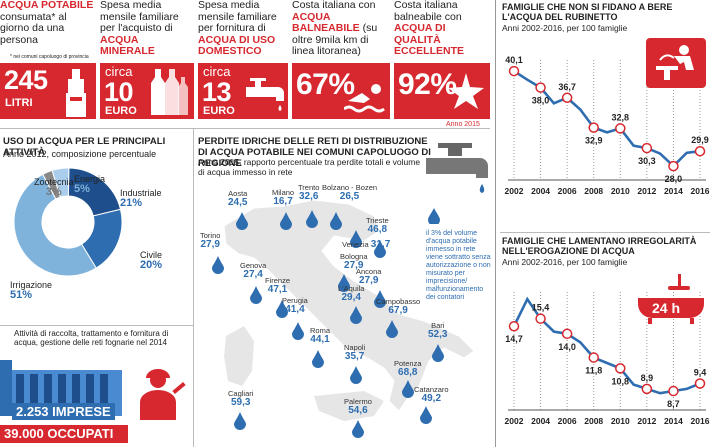 This screenshot has width=710, height=447. Describe the element at coordinates (48, 91) in the screenshot. I see `stat-value-box: 245 LITRI` at that location.